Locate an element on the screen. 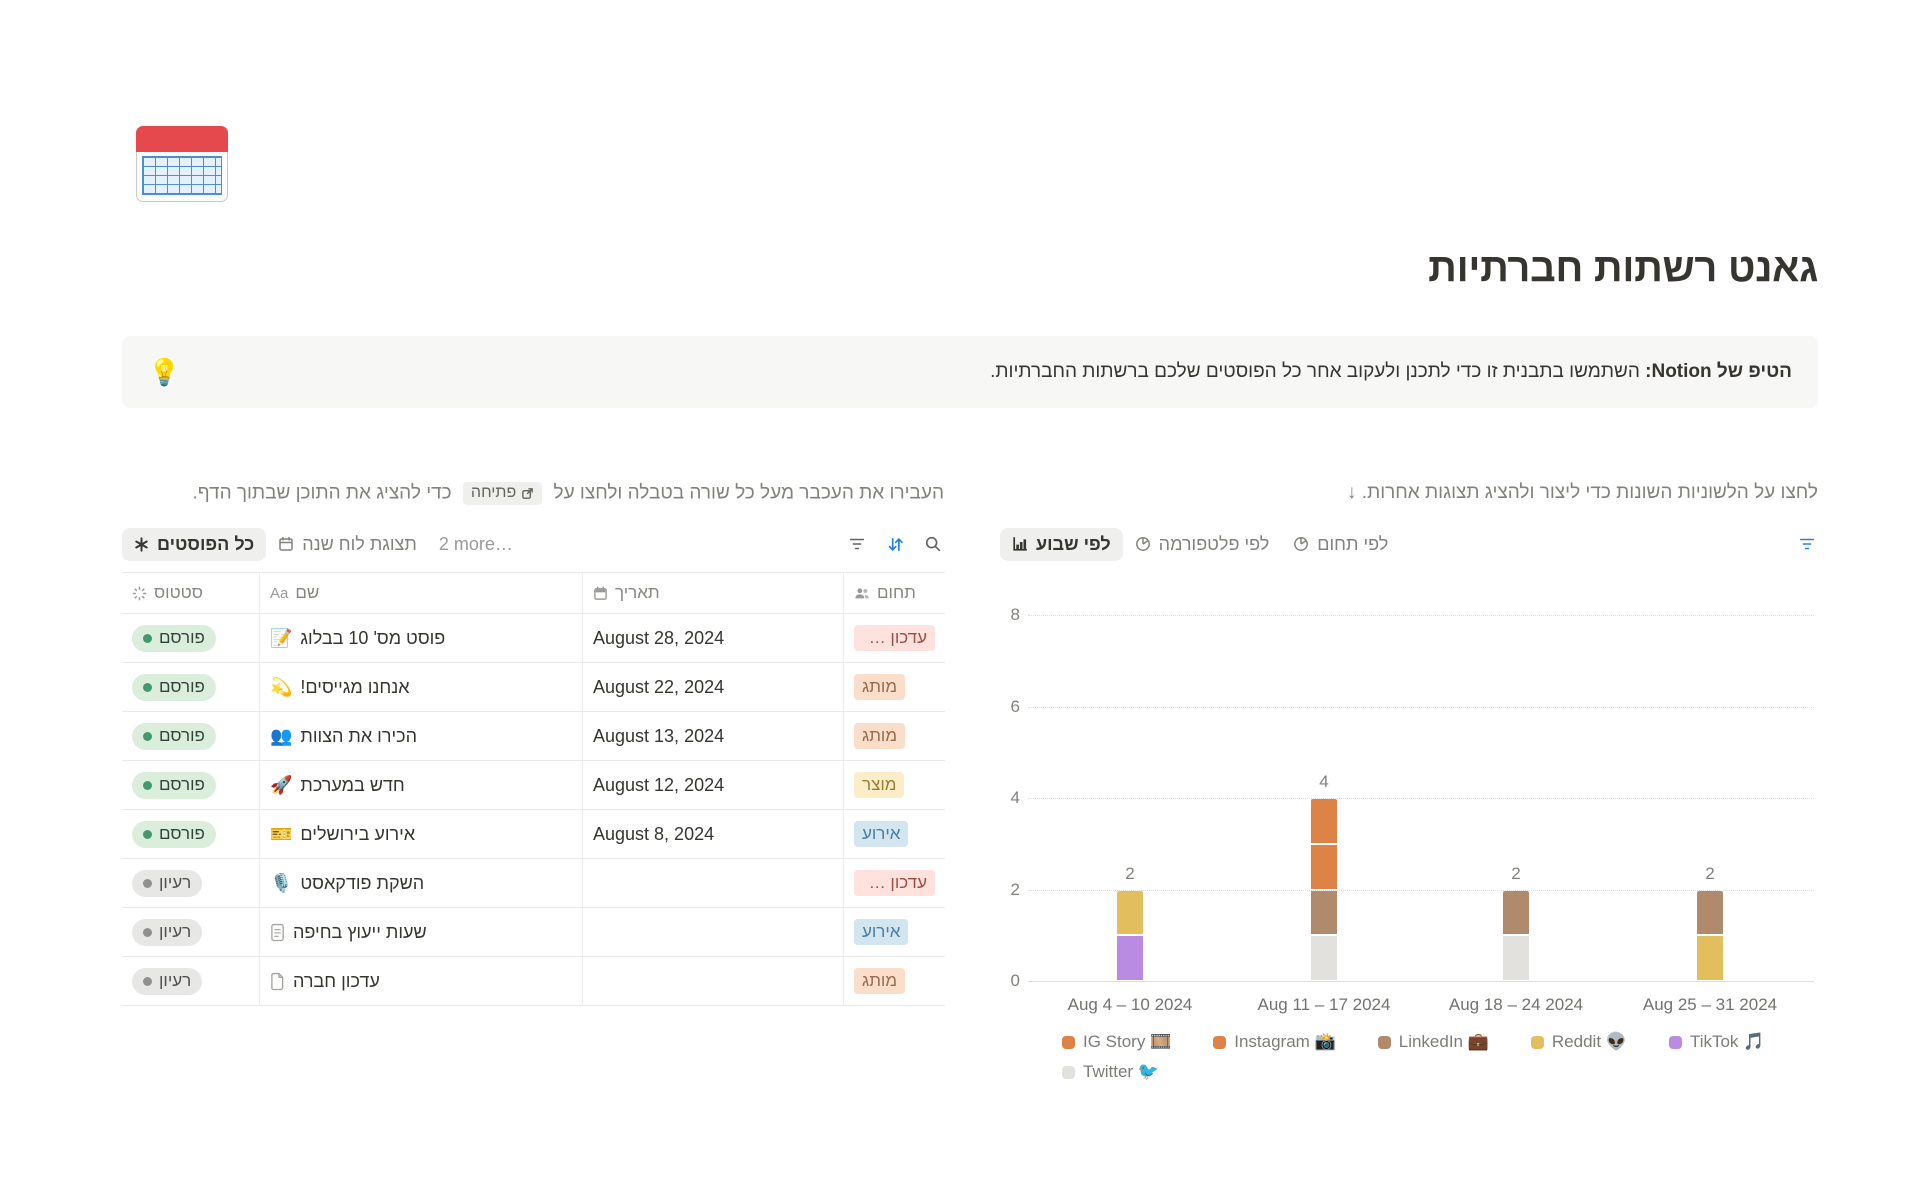 The width and height of the screenshot is (1920, 1199). post-date: August 13, 2024 is located at coordinates (659, 735).